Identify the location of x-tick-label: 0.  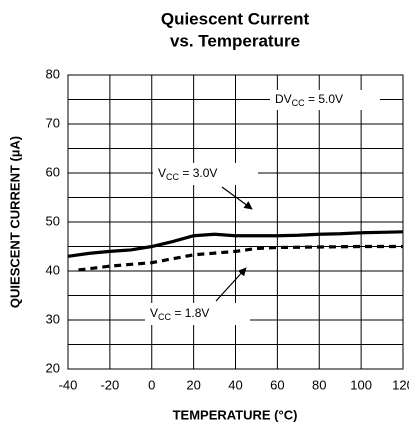
(151, 384).